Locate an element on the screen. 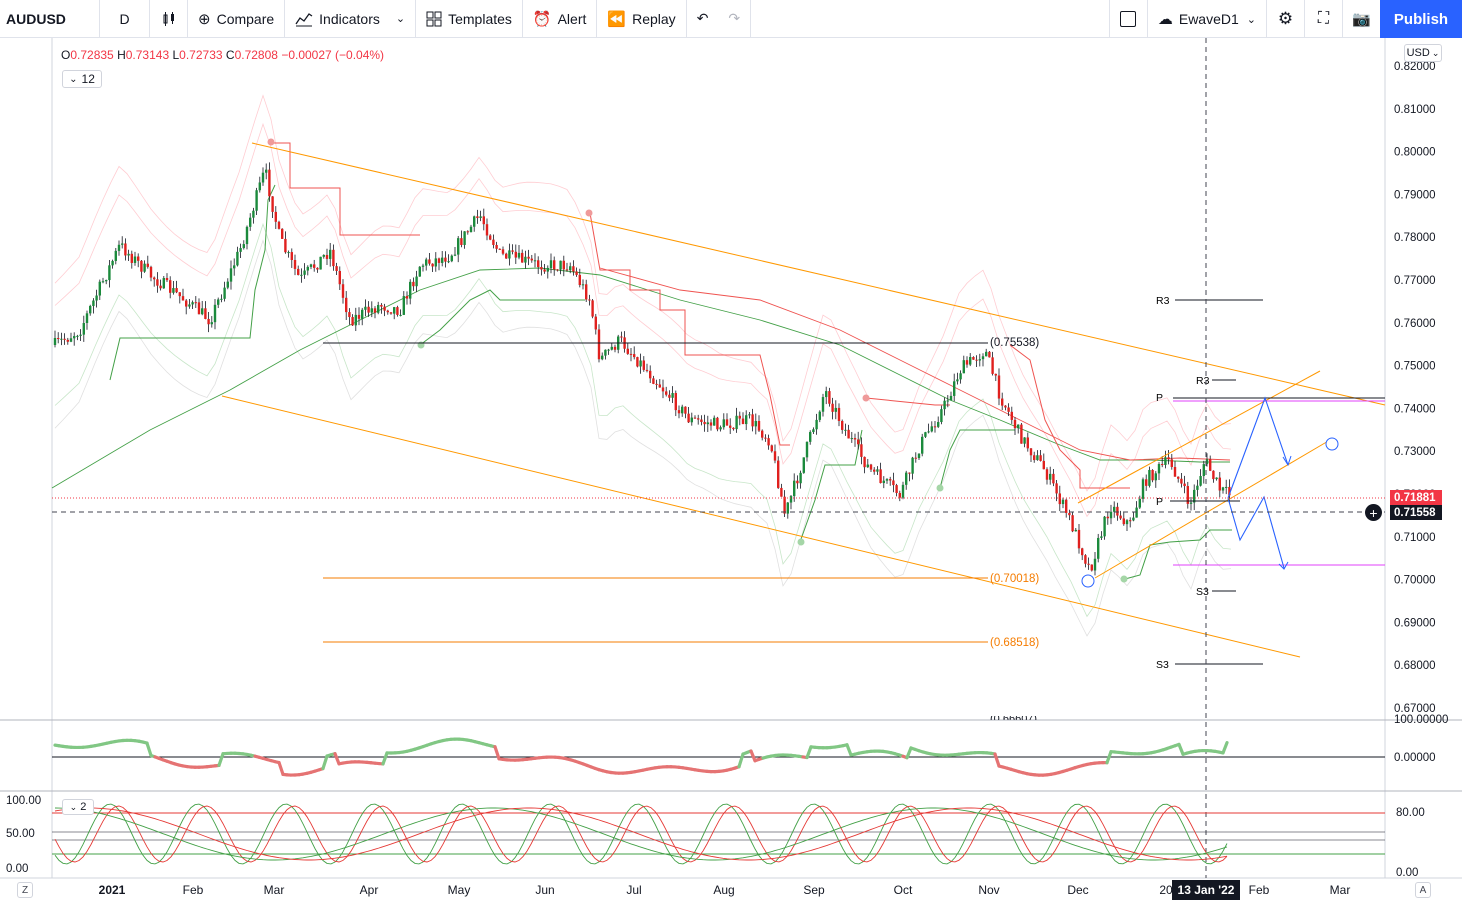 This screenshot has width=1462, height=907. maximize-button: ⛶ is located at coordinates (1323, 19).